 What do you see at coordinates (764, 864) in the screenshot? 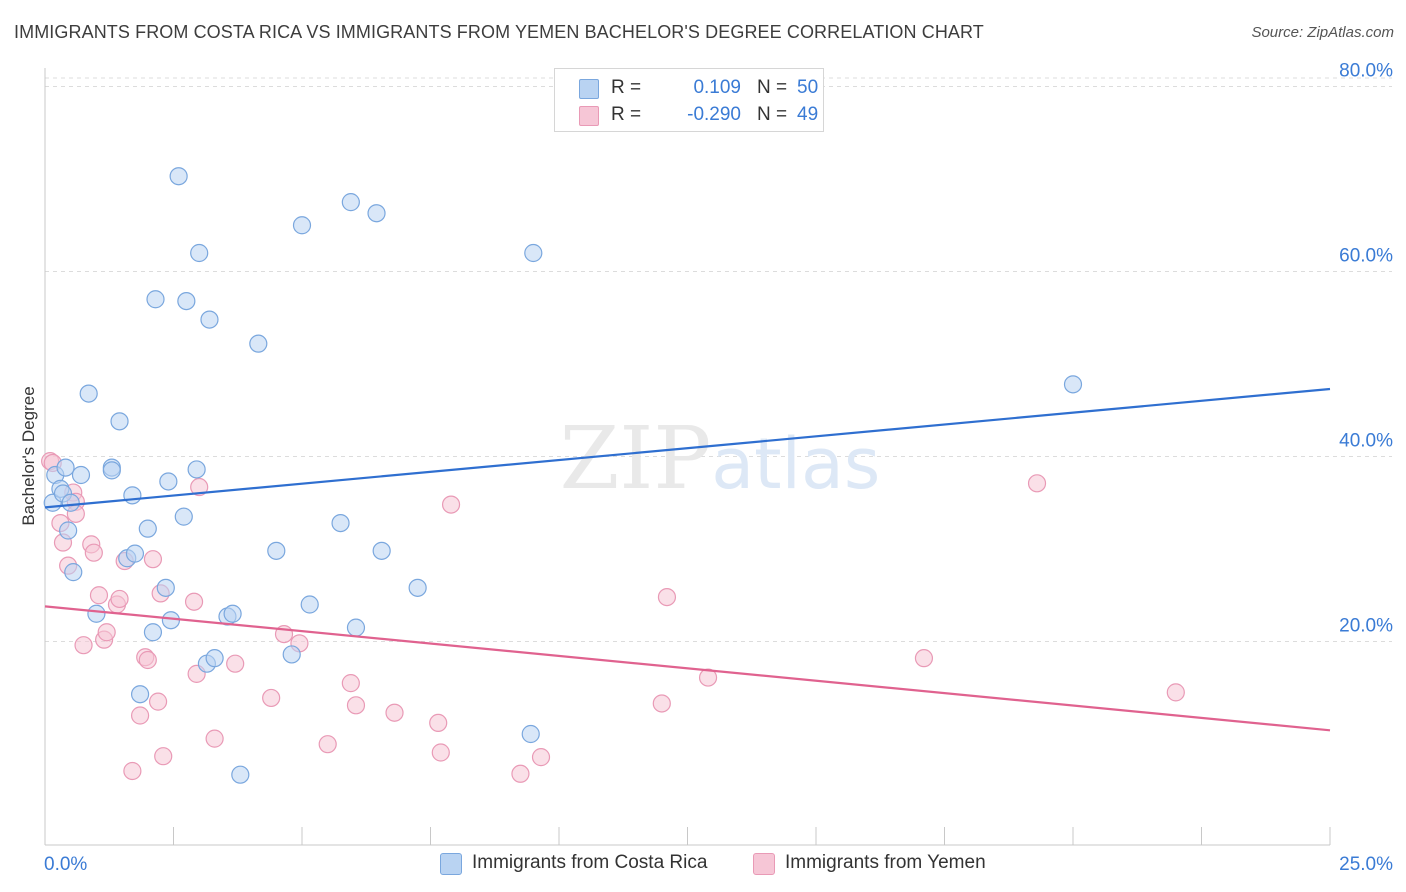
I see `bottom-legend-swatch-yemen` at bounding box center [764, 864].